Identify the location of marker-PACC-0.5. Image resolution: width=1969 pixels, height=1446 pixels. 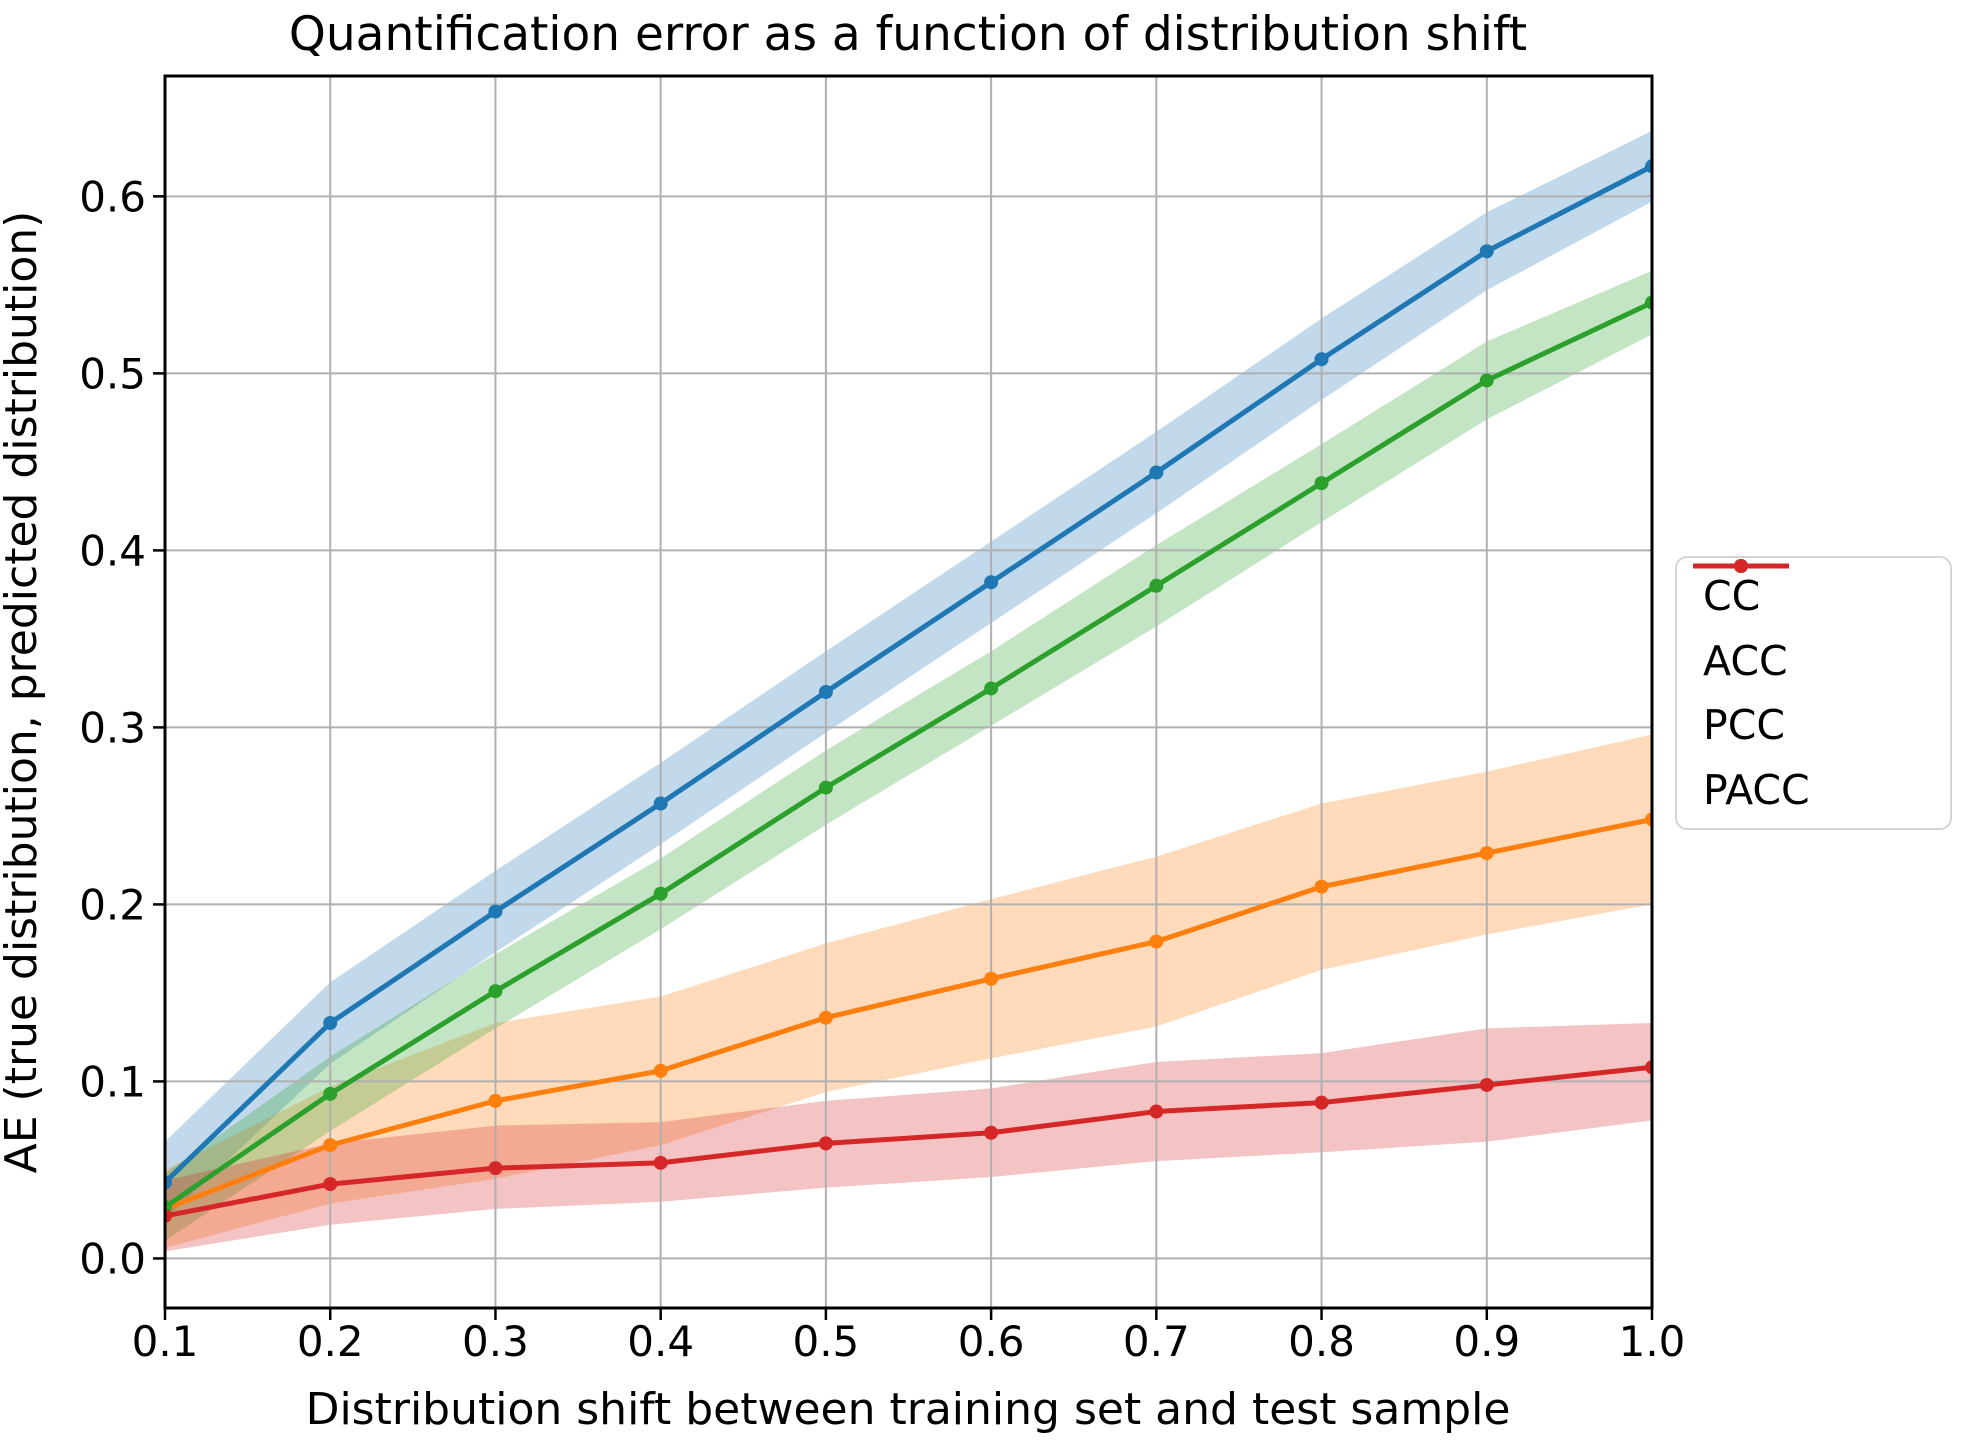
(825, 1143).